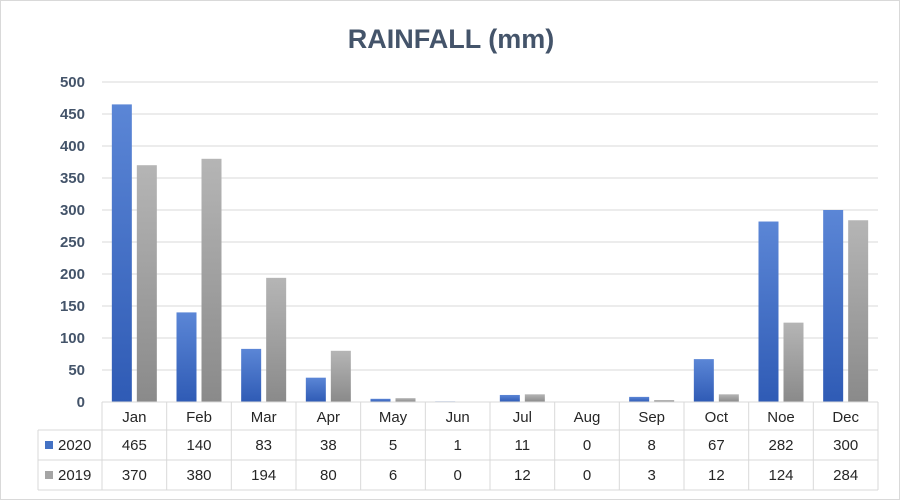  Describe the element at coordinates (276, 339) in the screenshot. I see `bar-2019-Mar` at that location.